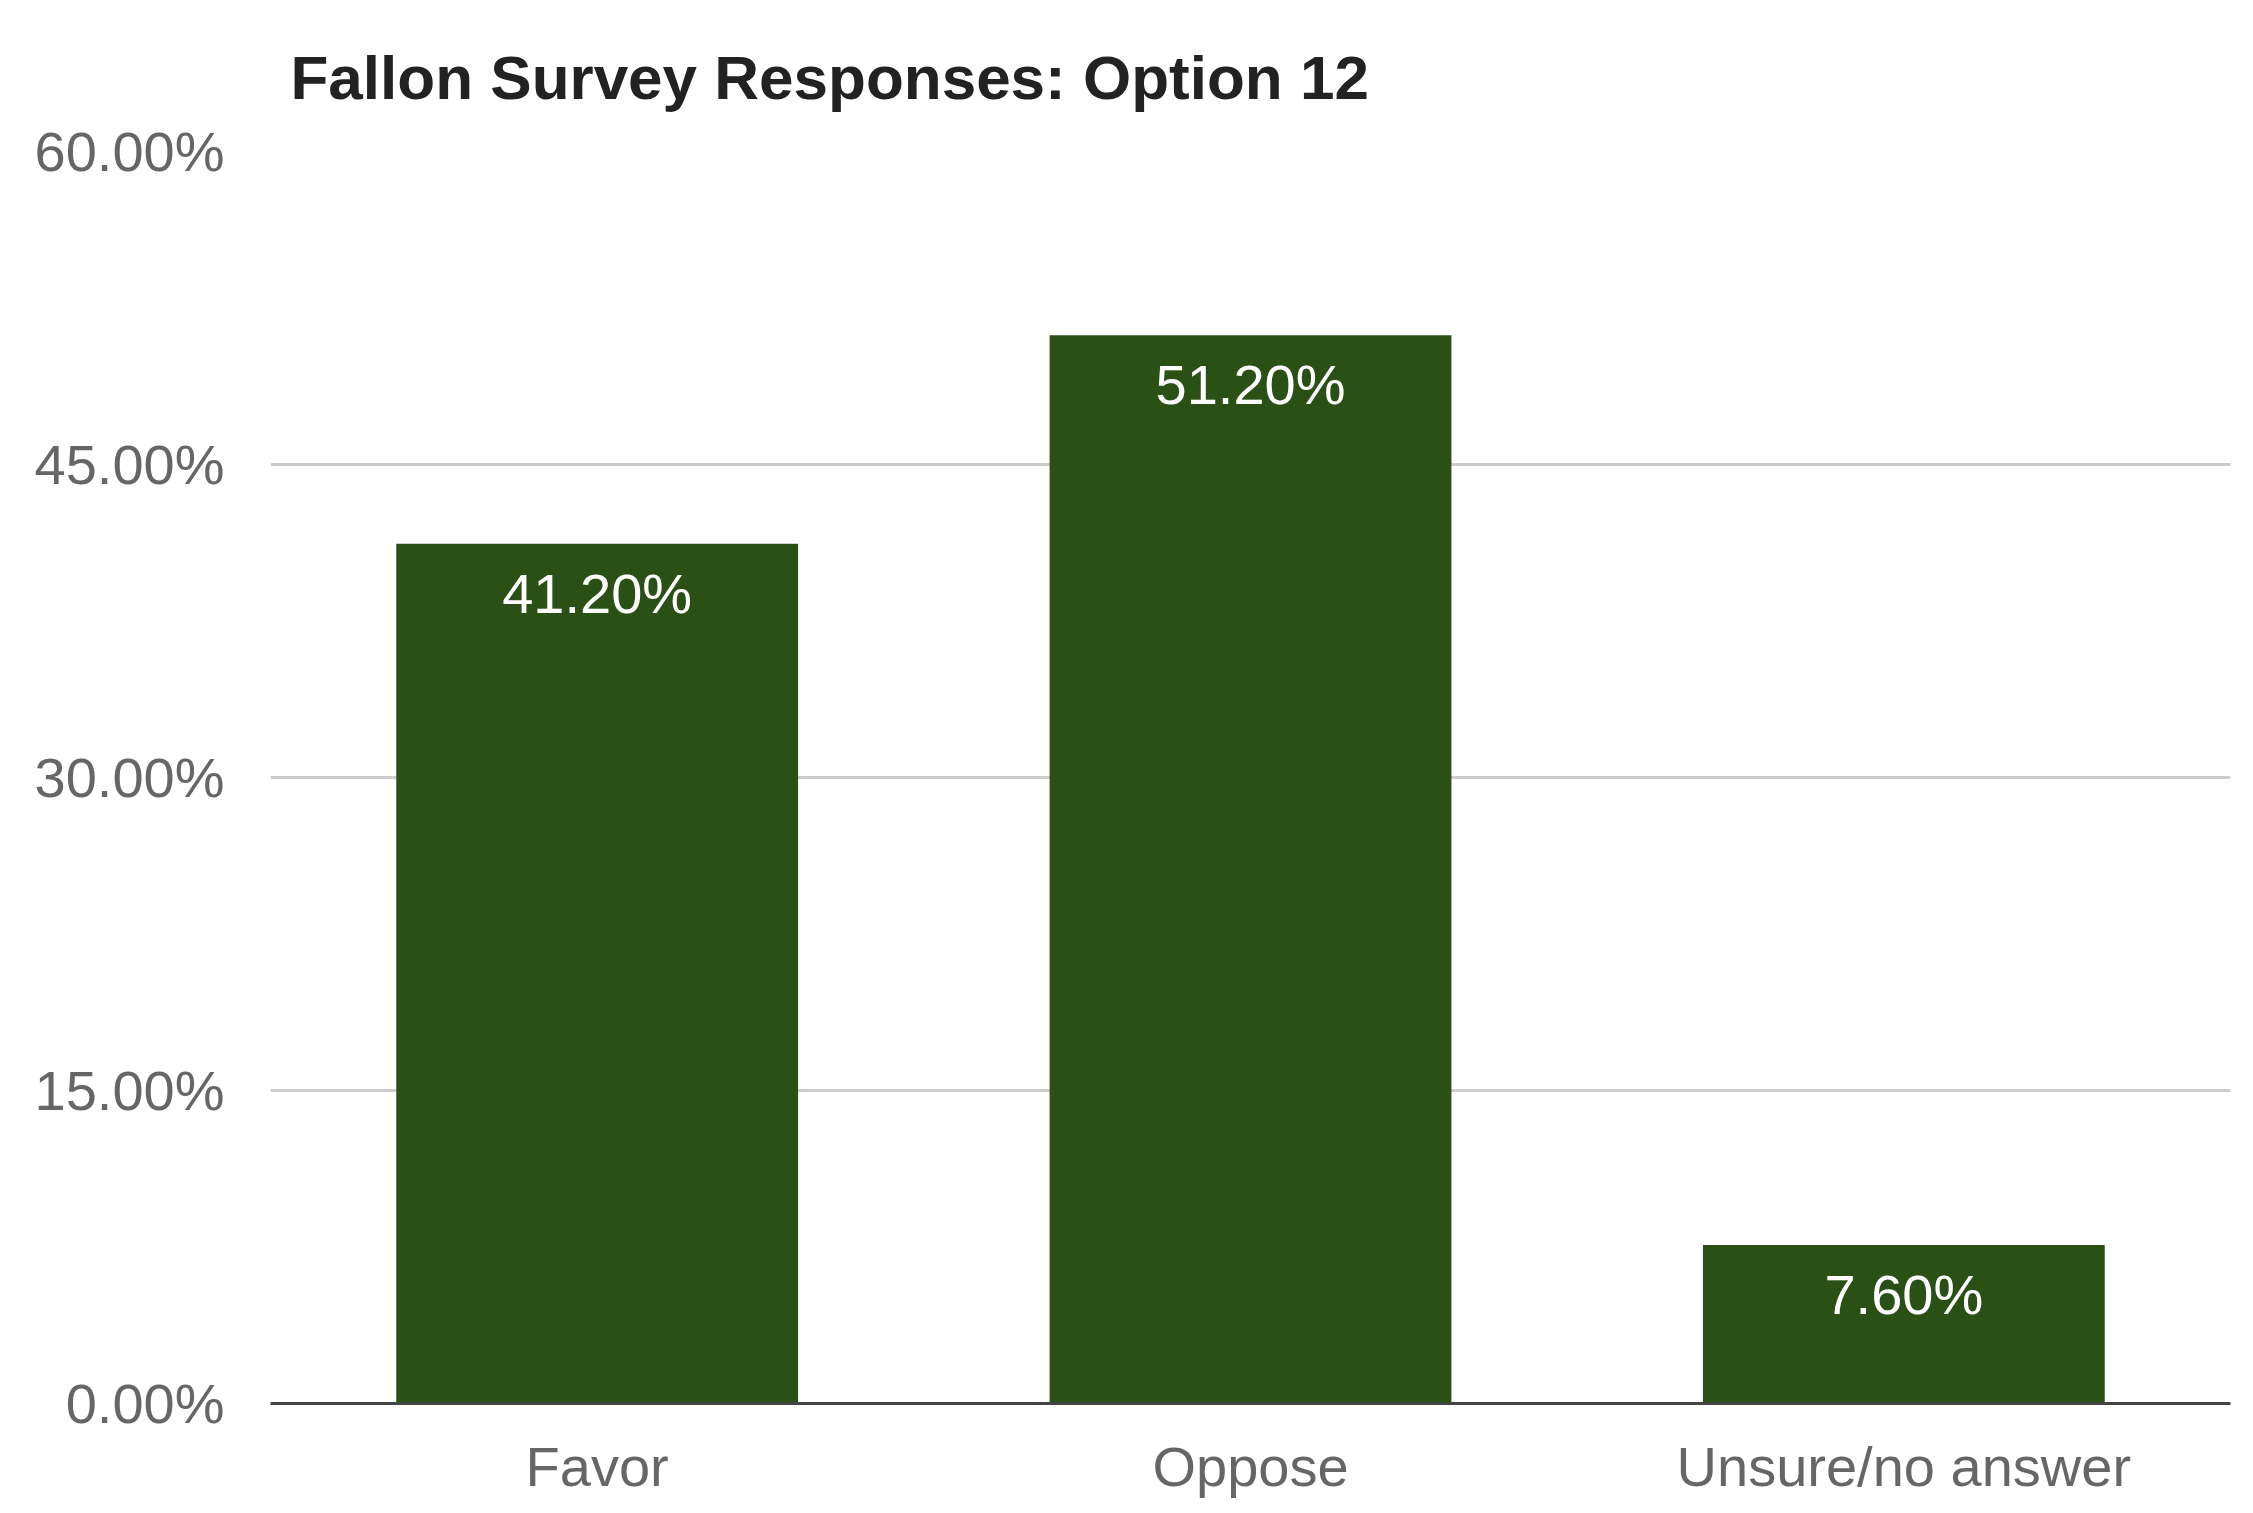  What do you see at coordinates (1250, 1466) in the screenshot?
I see `x-tick-label: Oppose` at bounding box center [1250, 1466].